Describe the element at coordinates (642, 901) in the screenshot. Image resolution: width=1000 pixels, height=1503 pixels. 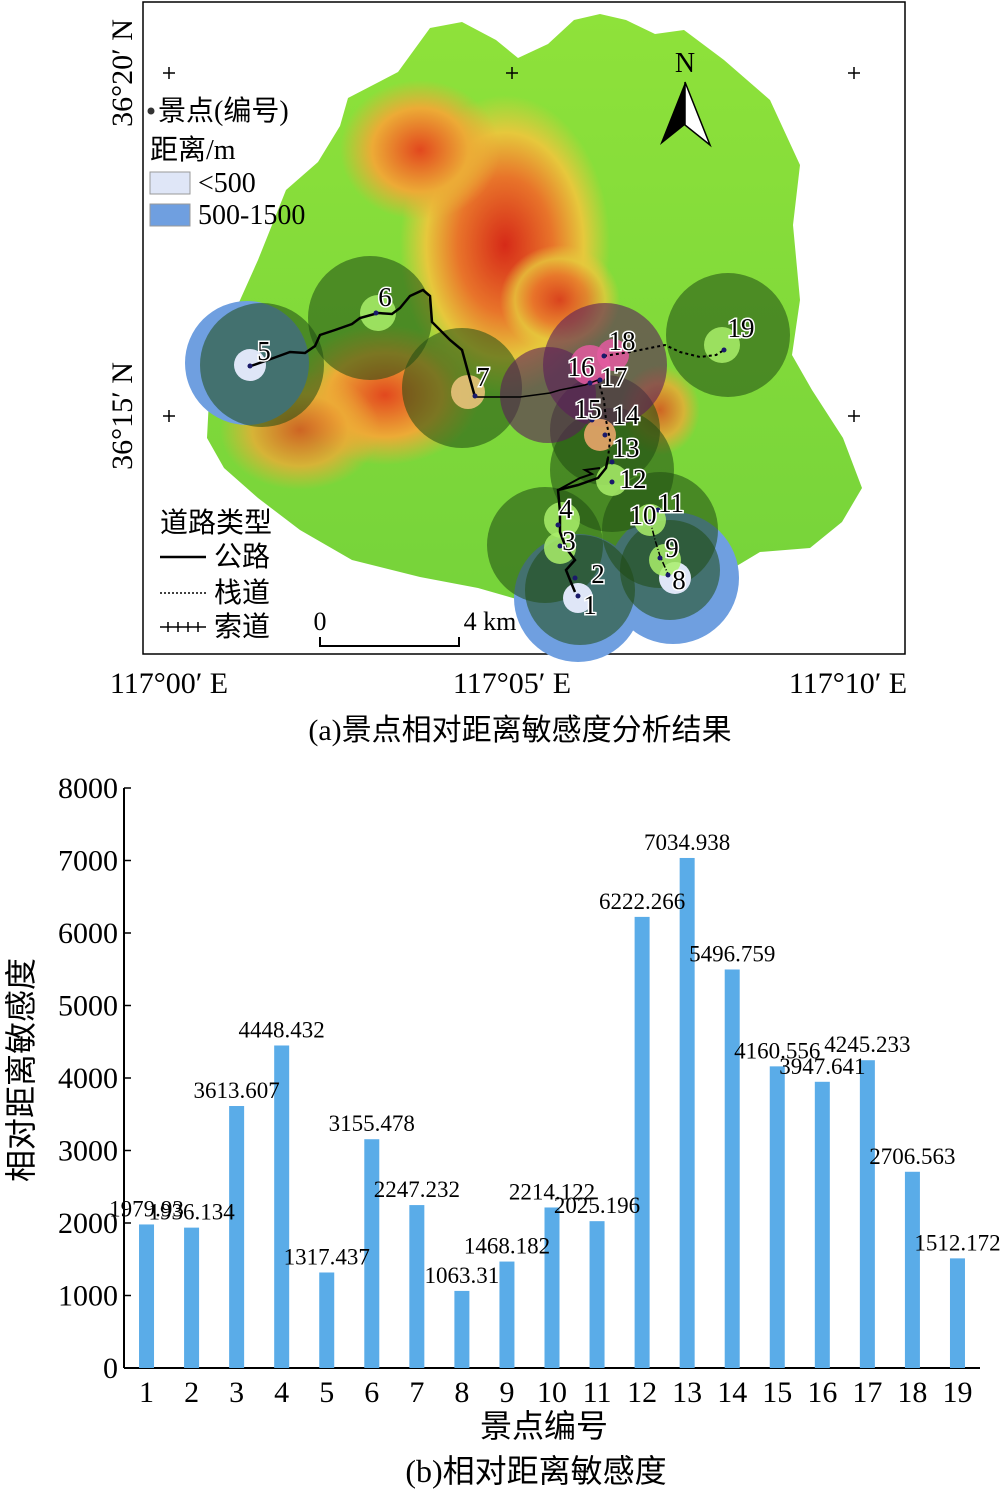
I see `bar-value-label: 6222.266` at that location.